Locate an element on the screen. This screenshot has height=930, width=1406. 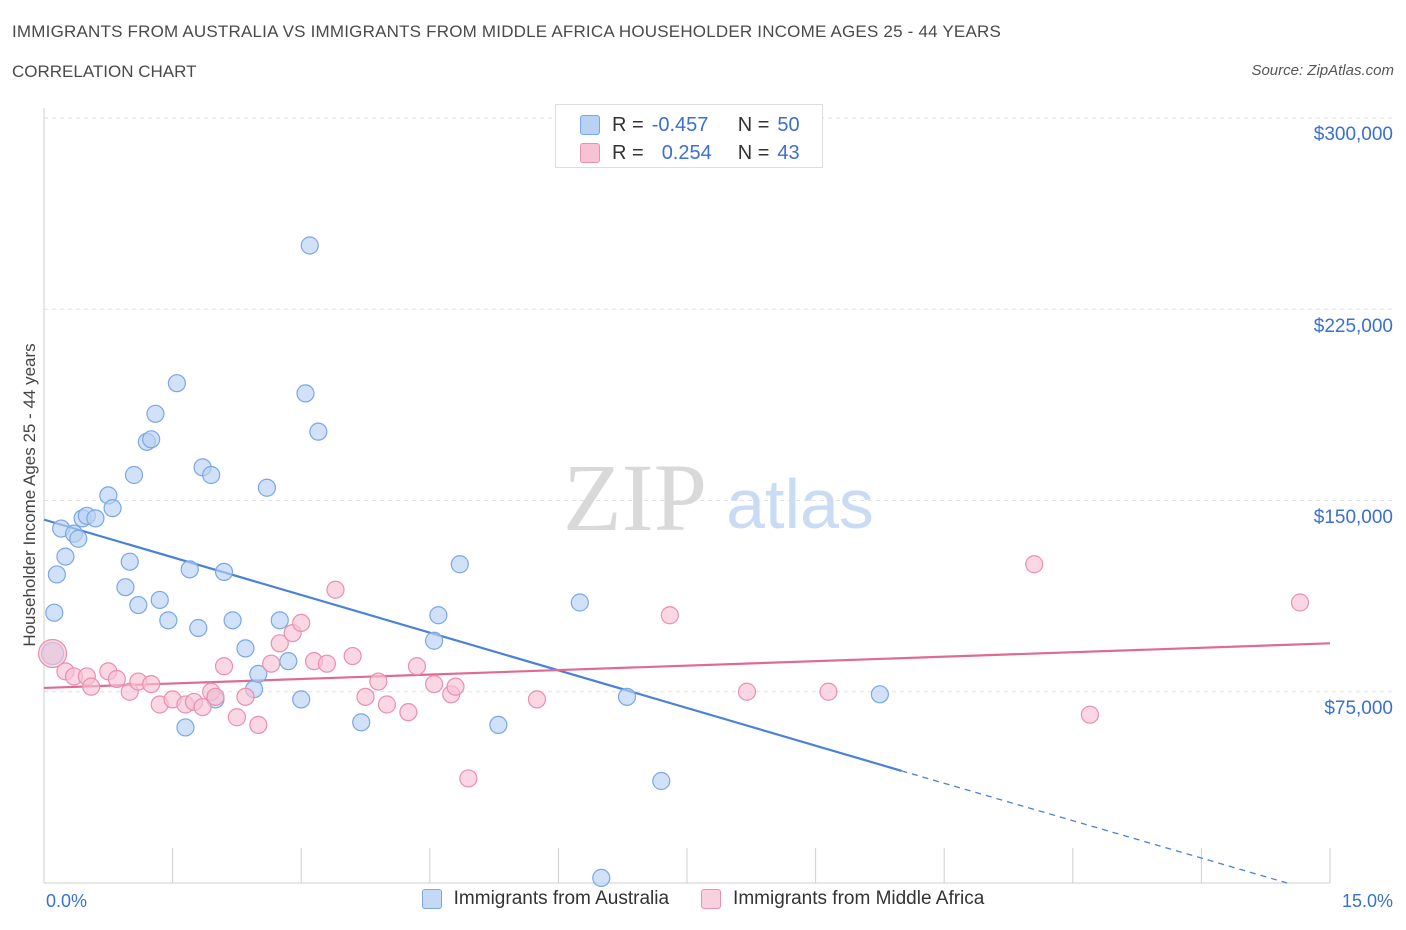
y-tick-label: $150,000 is located at coordinates (1353, 517).